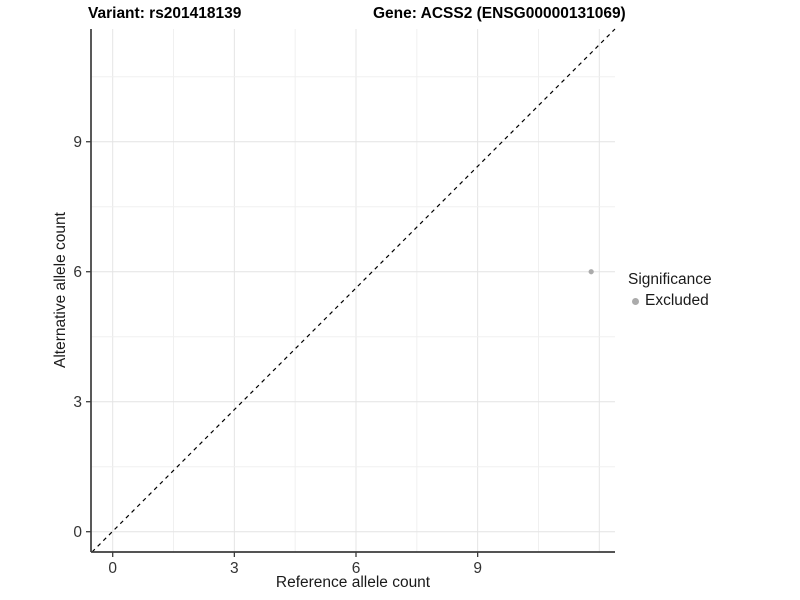  Describe the element at coordinates (477, 568) in the screenshot. I see `x-tick-label: 9` at that location.